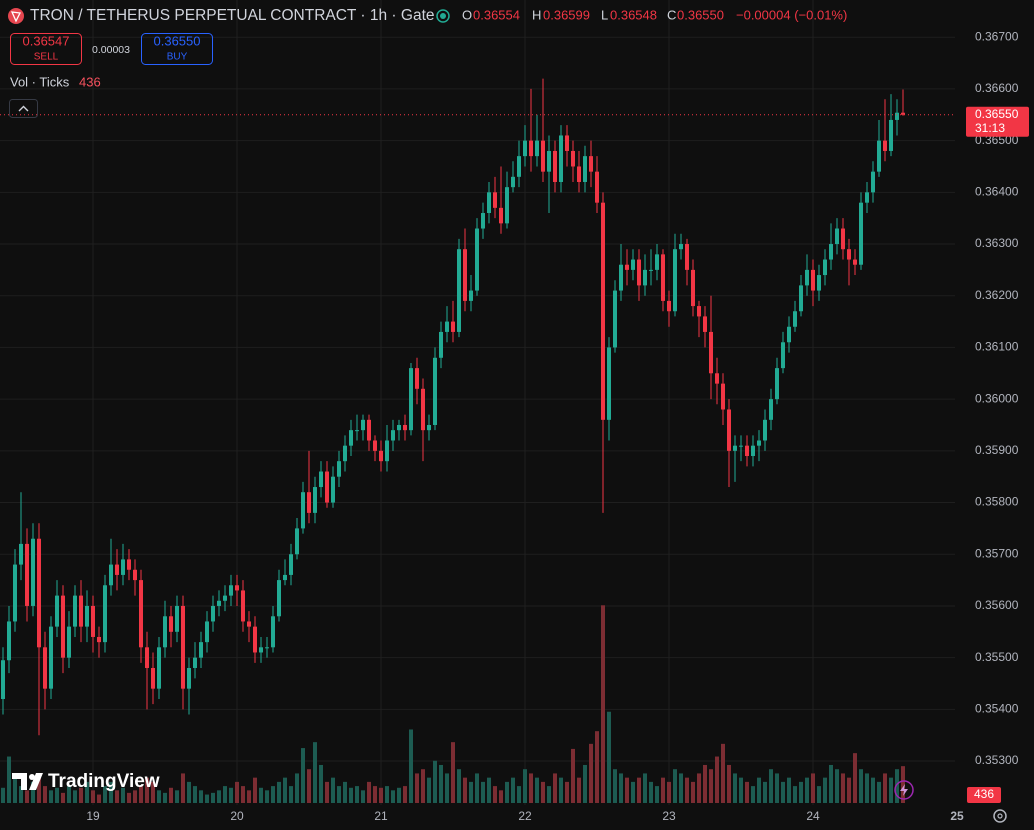 Image resolution: width=1034 pixels, height=830 pixels. I want to click on sell-label: SELL, so click(46, 57).